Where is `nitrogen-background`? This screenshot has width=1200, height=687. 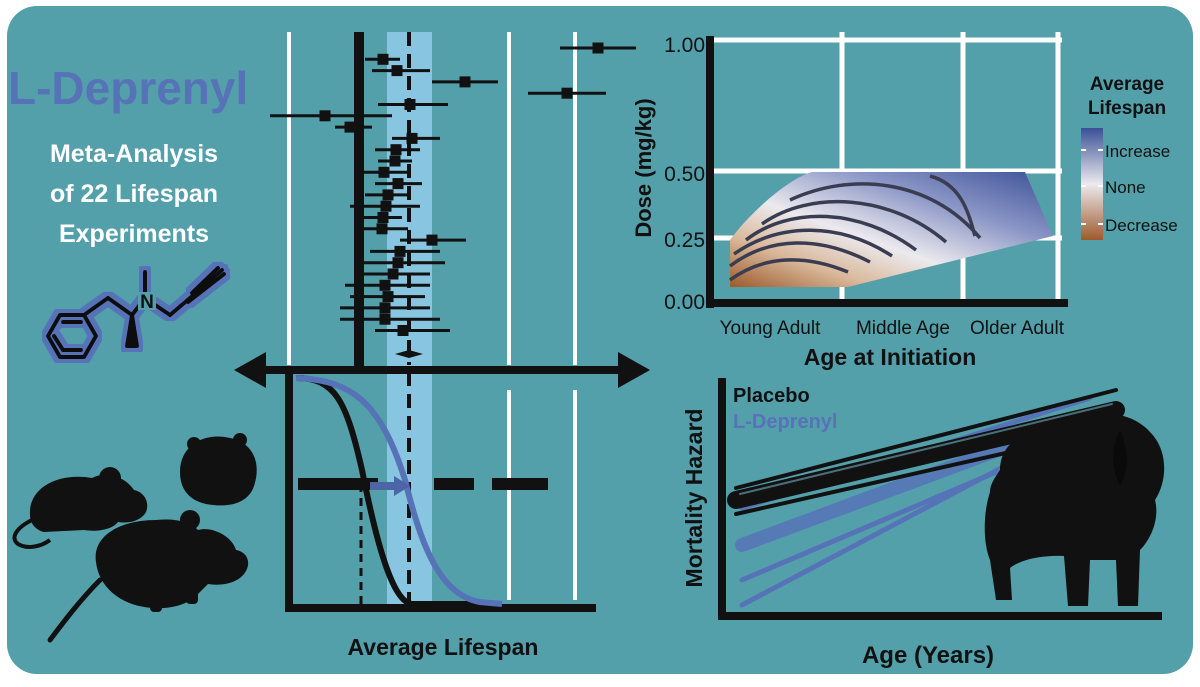
nitrogen-background is located at coordinates (147, 301).